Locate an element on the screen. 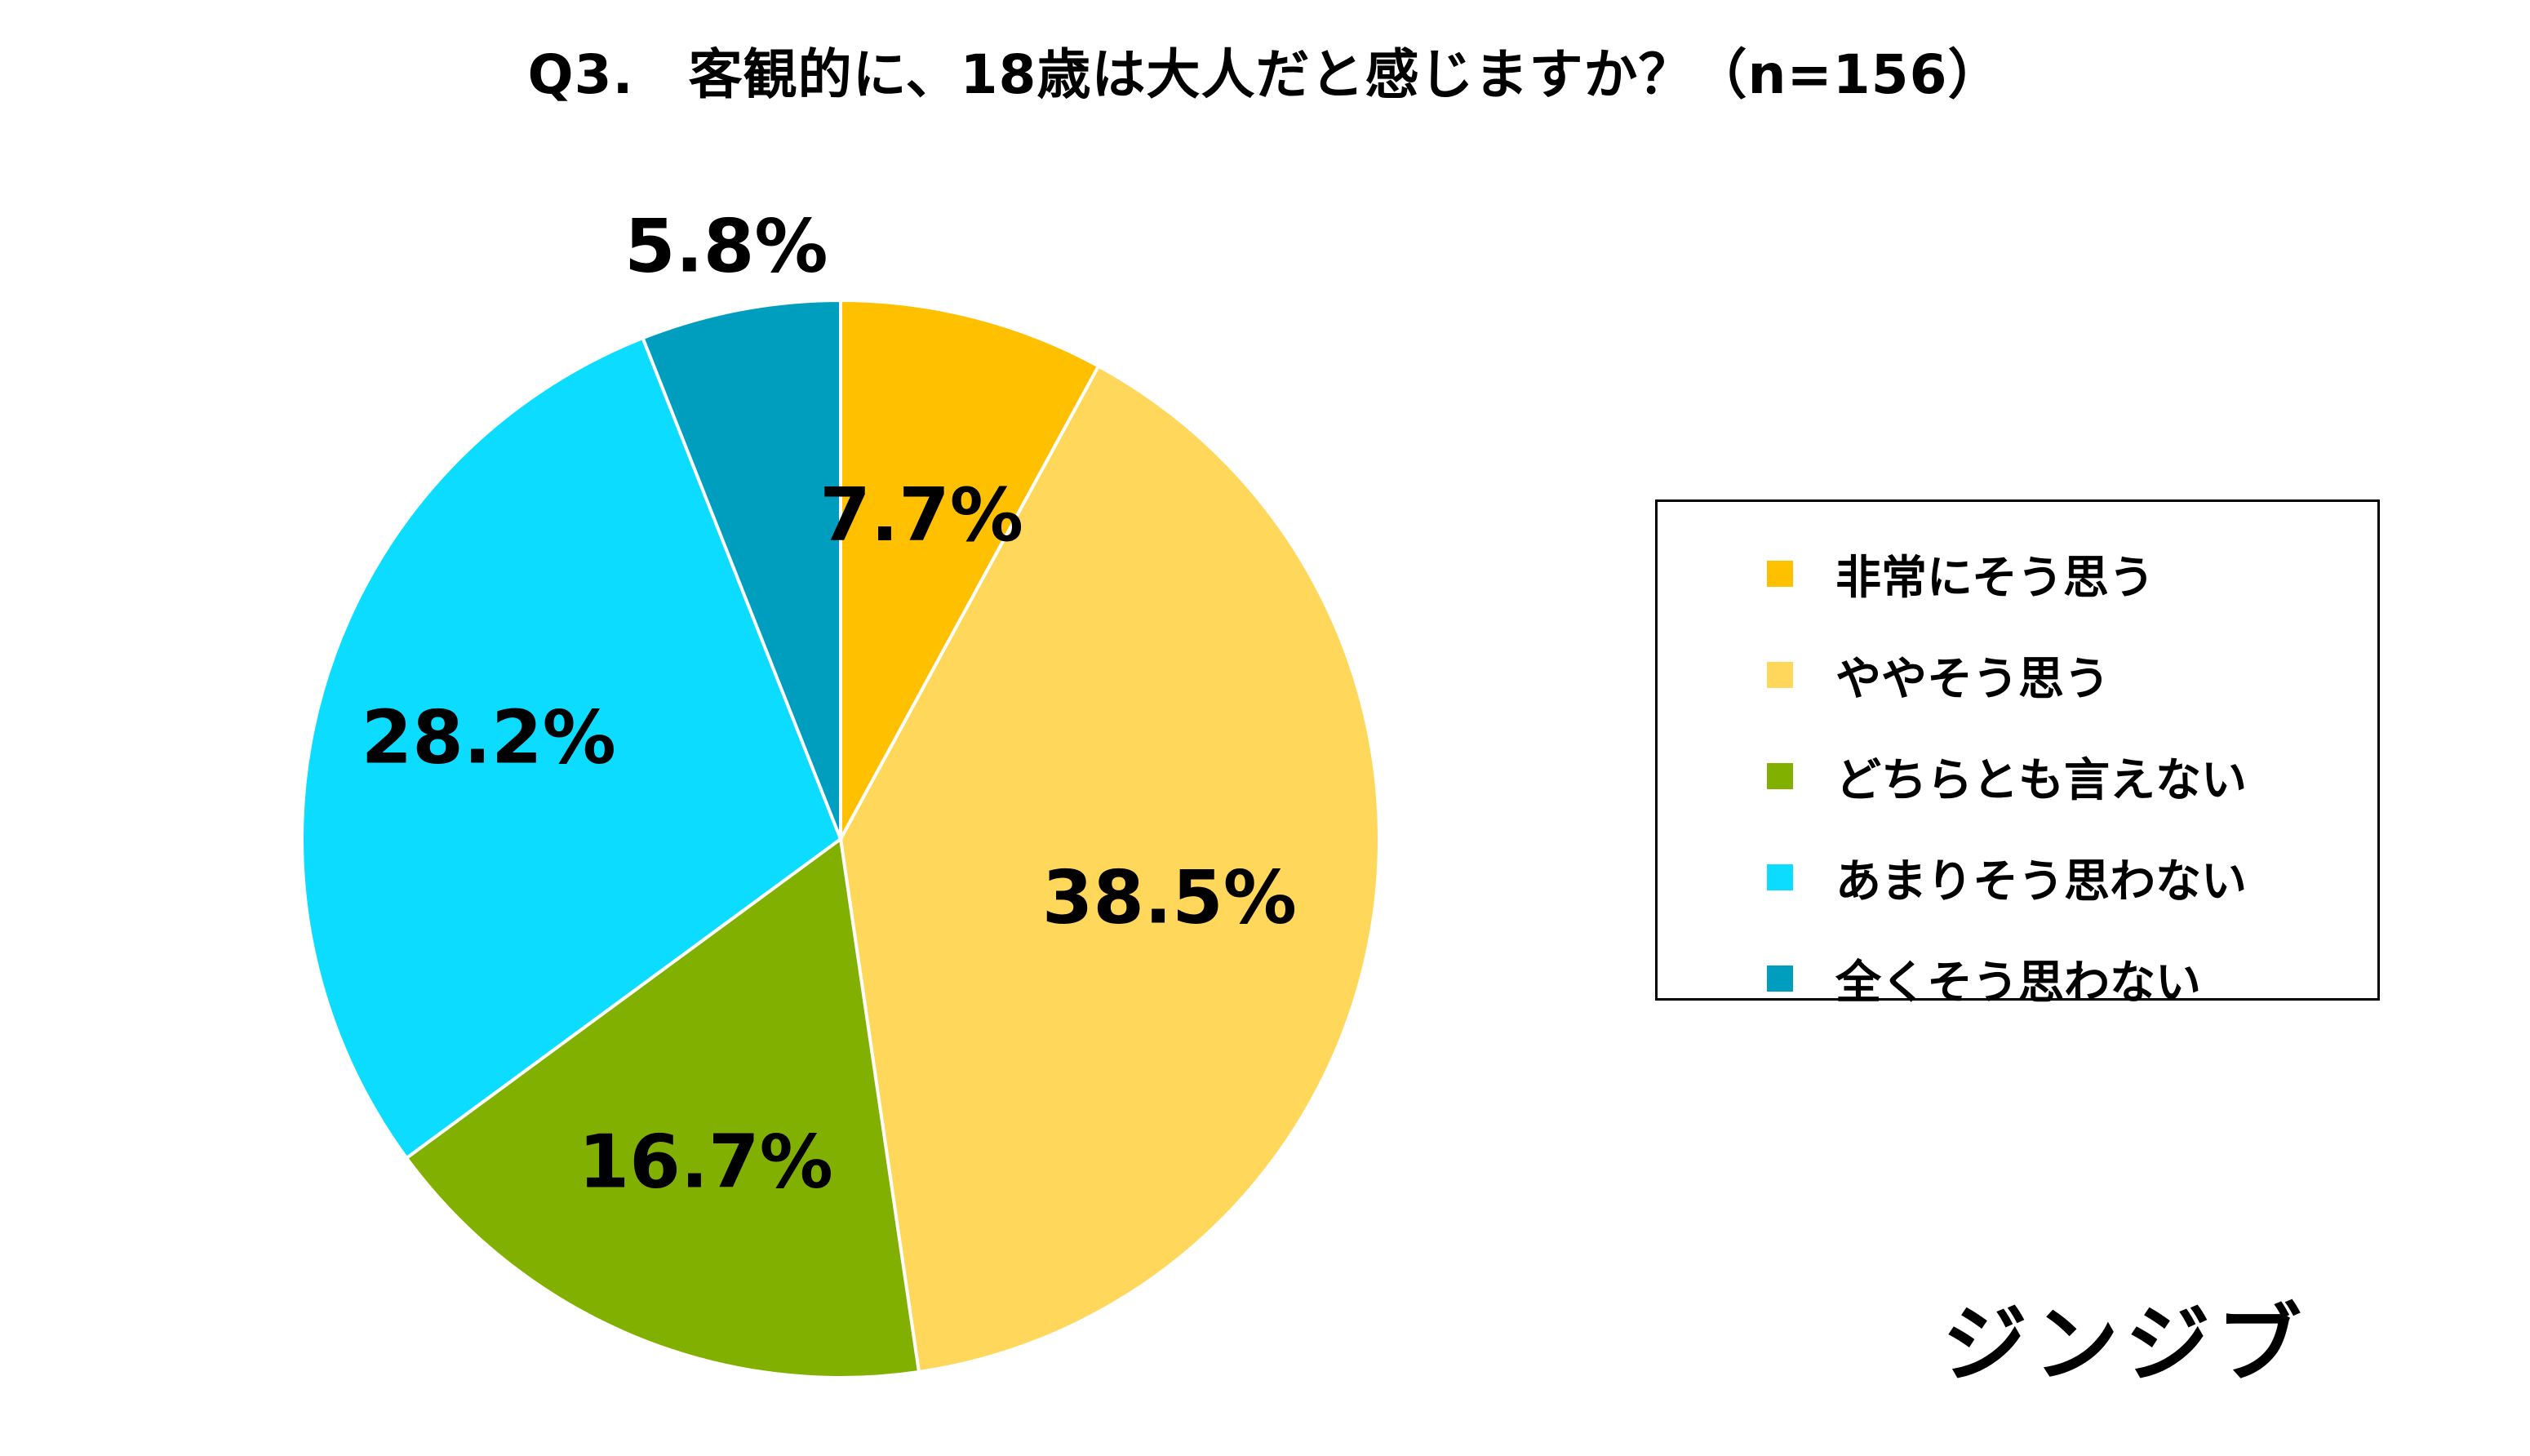  brand-logo: ジンジブ is located at coordinates (2125, 1344).